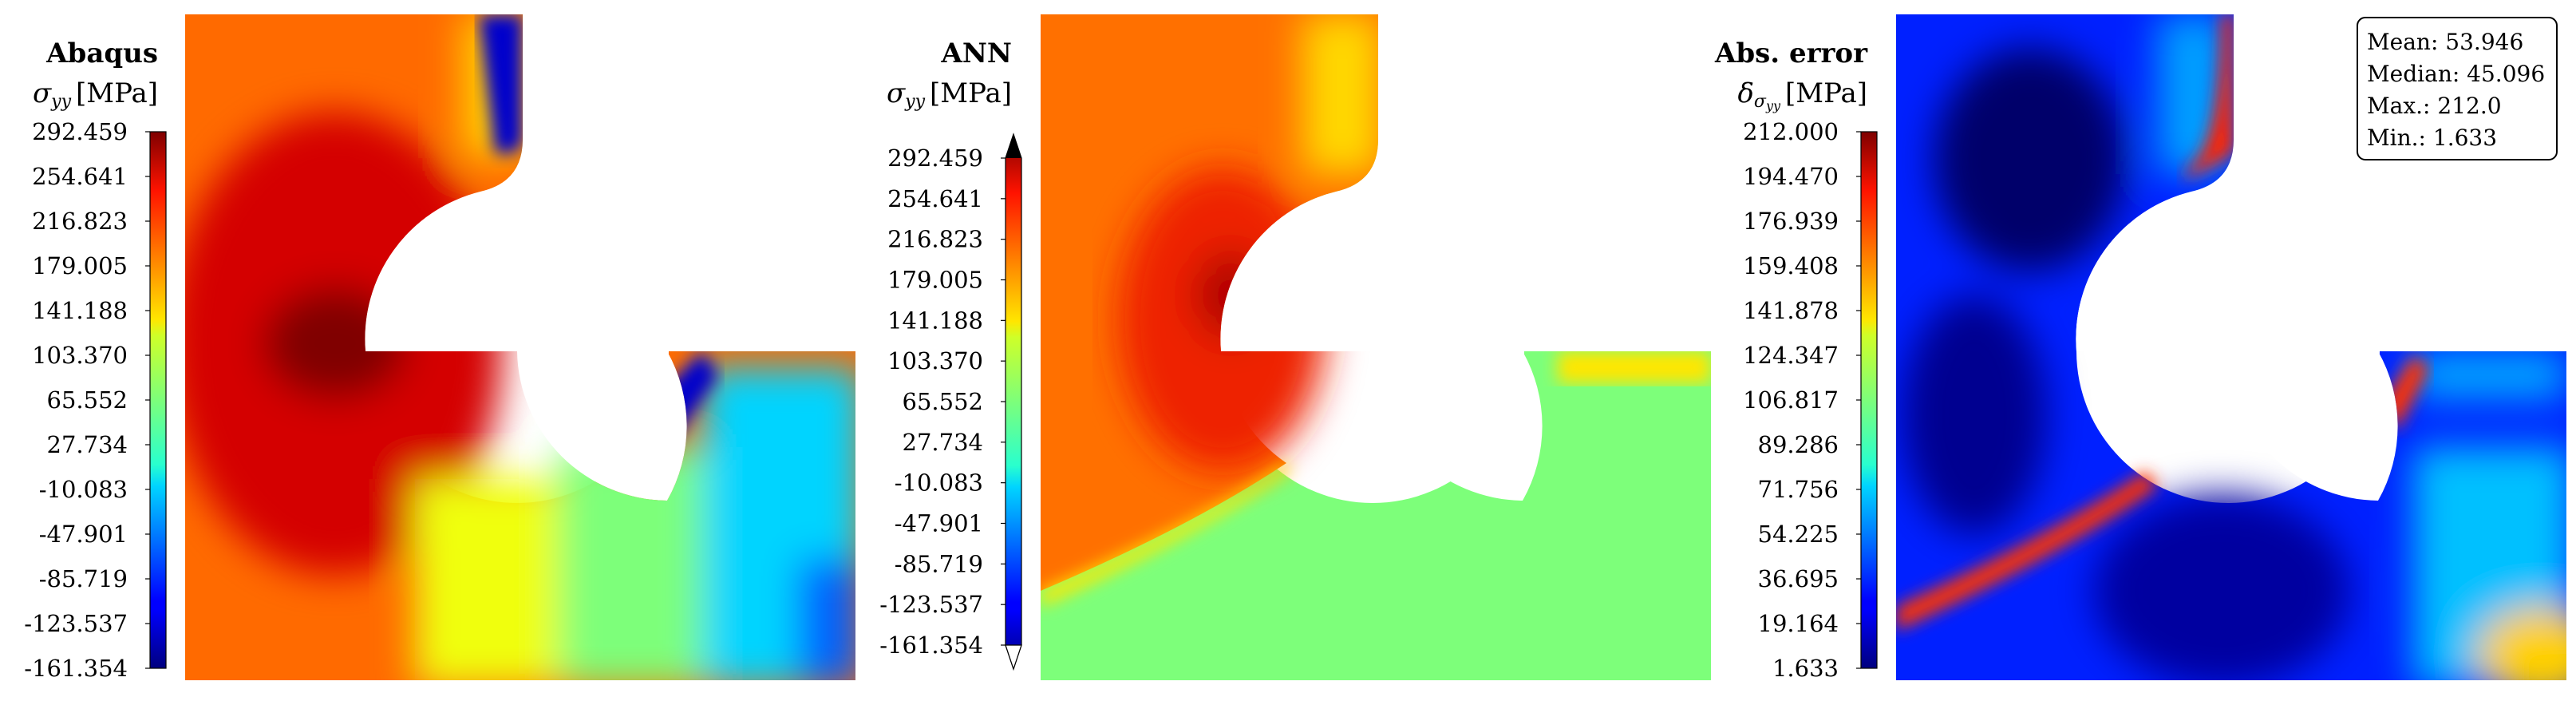  I want to click on colorbar-tick-label: 54.225, so click(1798, 535).